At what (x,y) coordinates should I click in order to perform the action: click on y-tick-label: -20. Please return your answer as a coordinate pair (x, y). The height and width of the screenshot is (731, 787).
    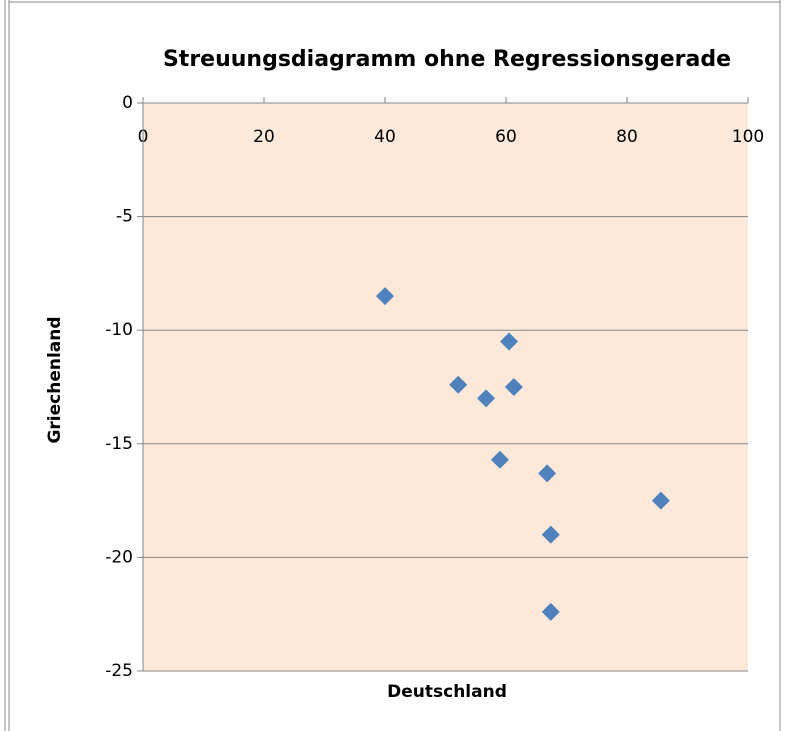
    Looking at the image, I should click on (119, 557).